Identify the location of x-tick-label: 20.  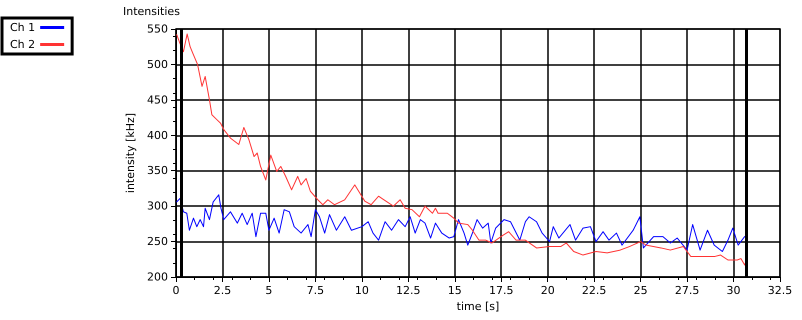
(547, 290).